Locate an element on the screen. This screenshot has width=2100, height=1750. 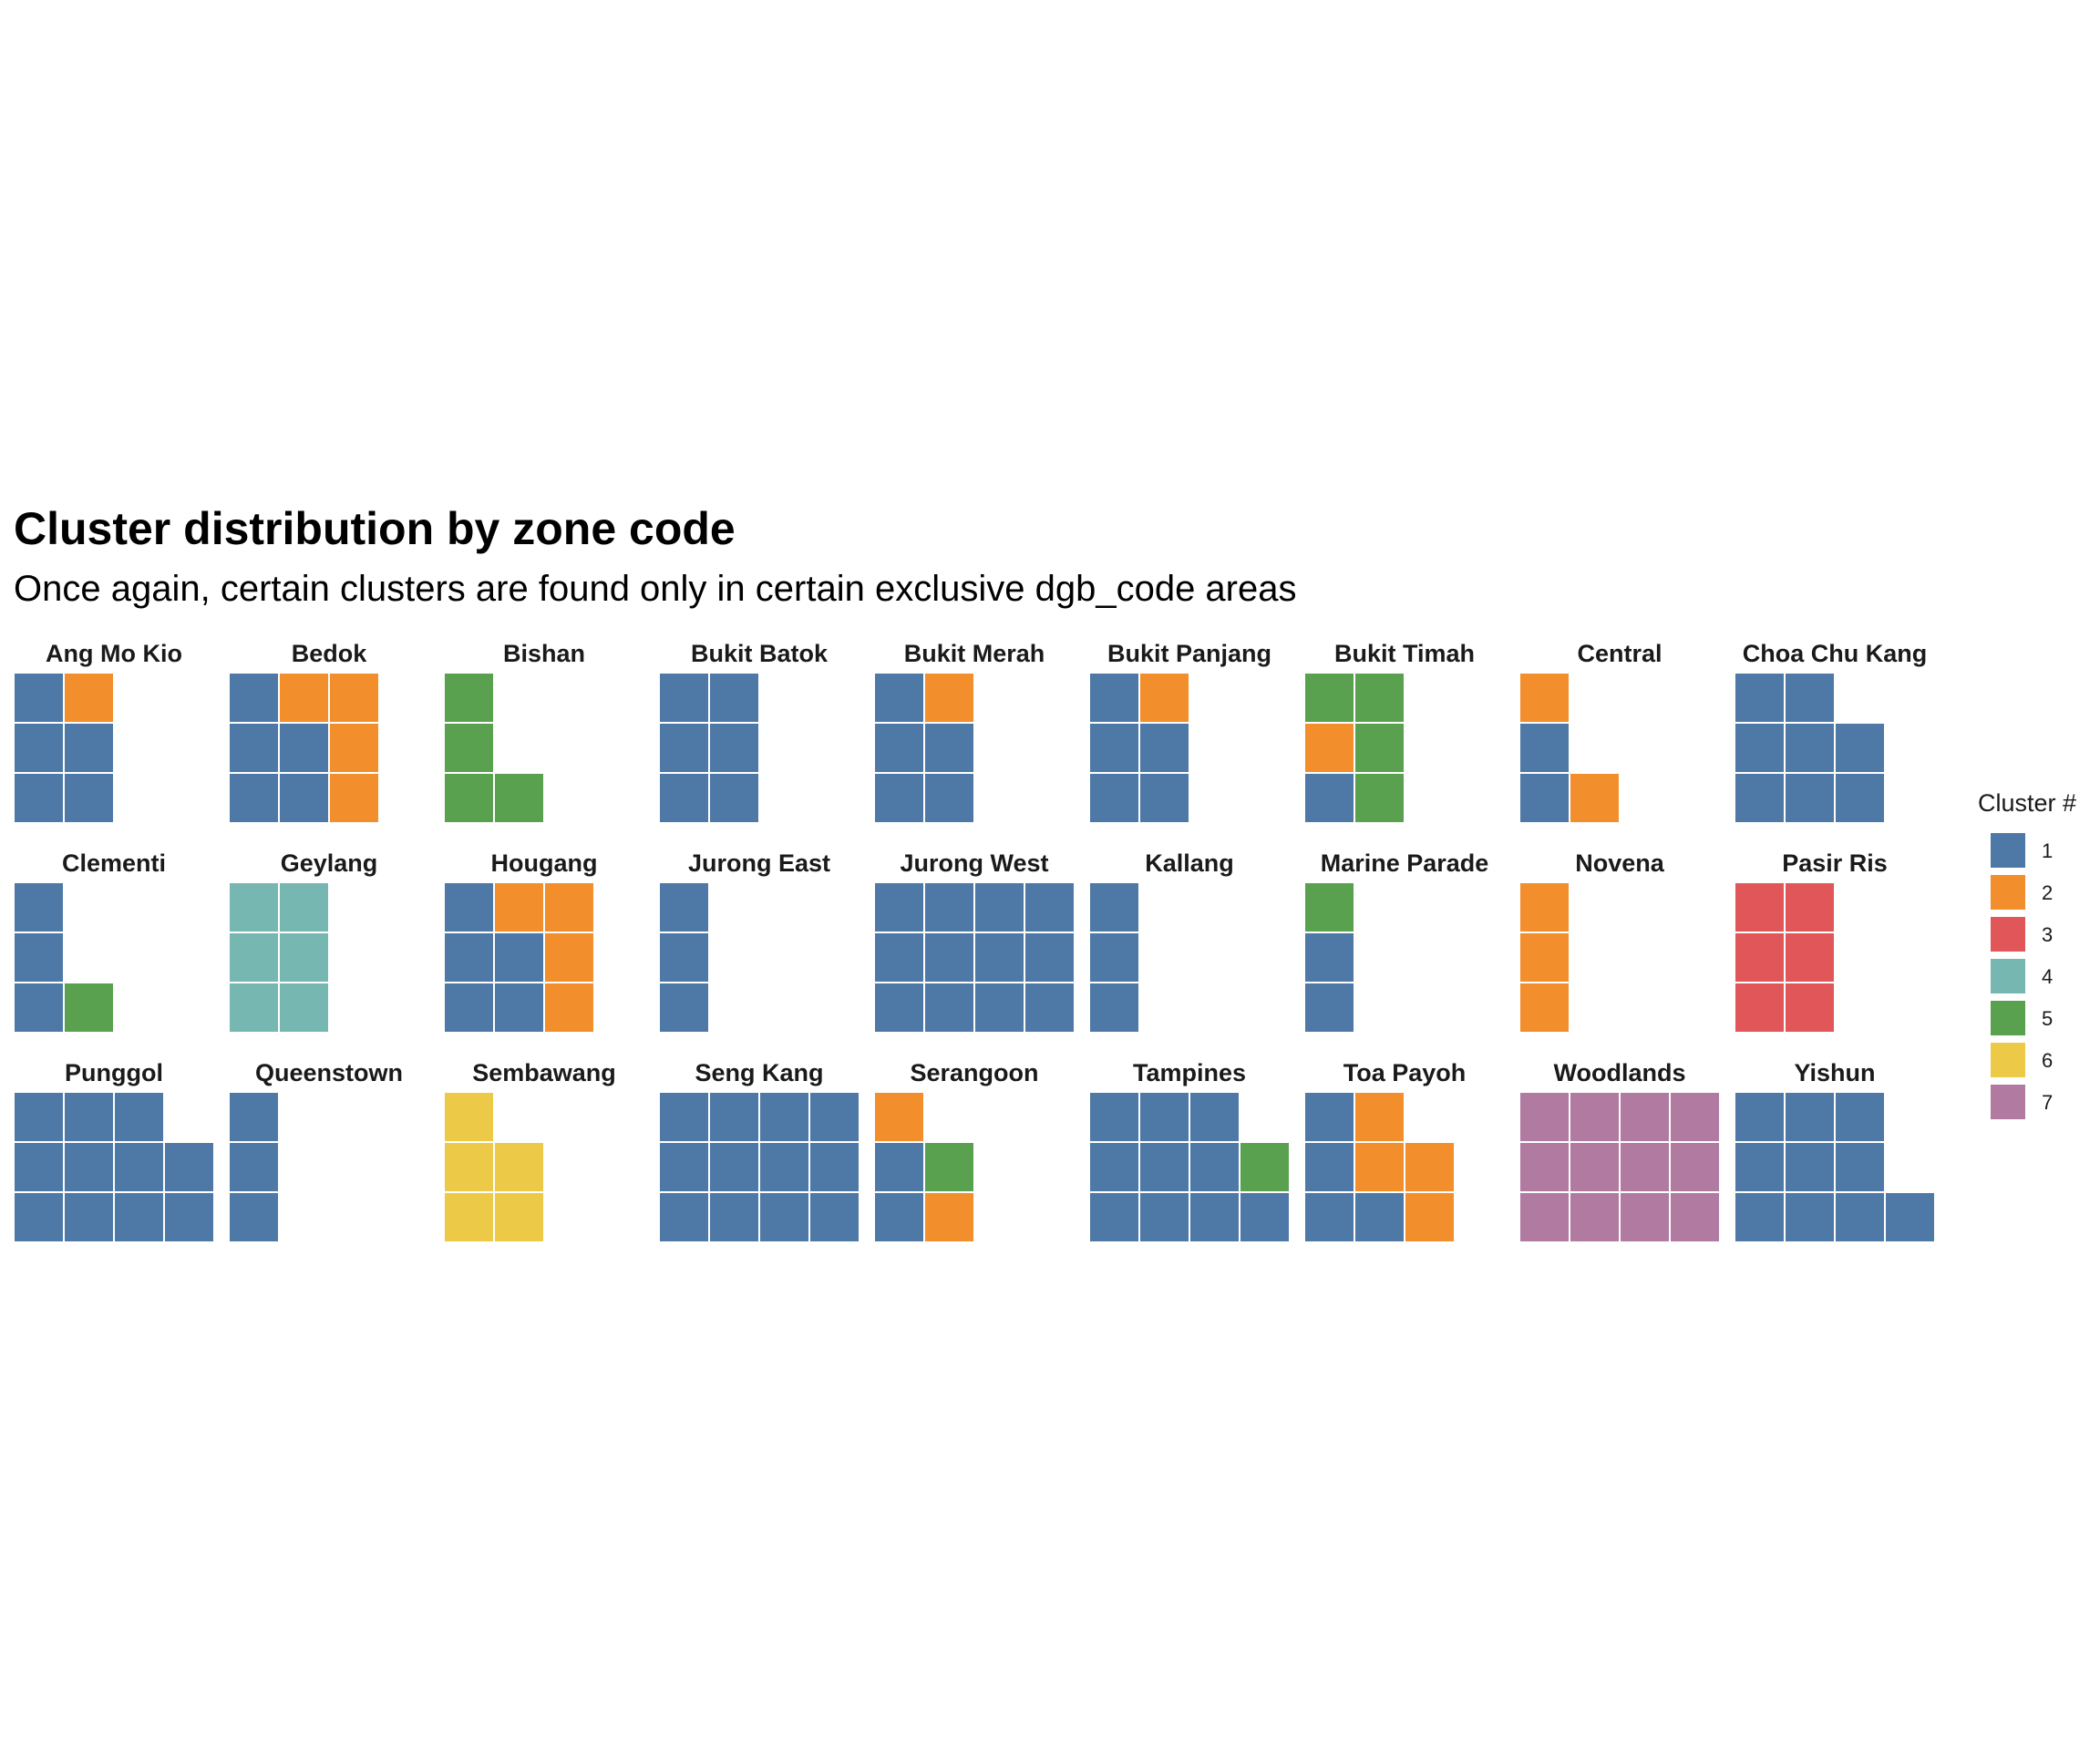
panel-title: Queenstown is located at coordinates (329, 1072).